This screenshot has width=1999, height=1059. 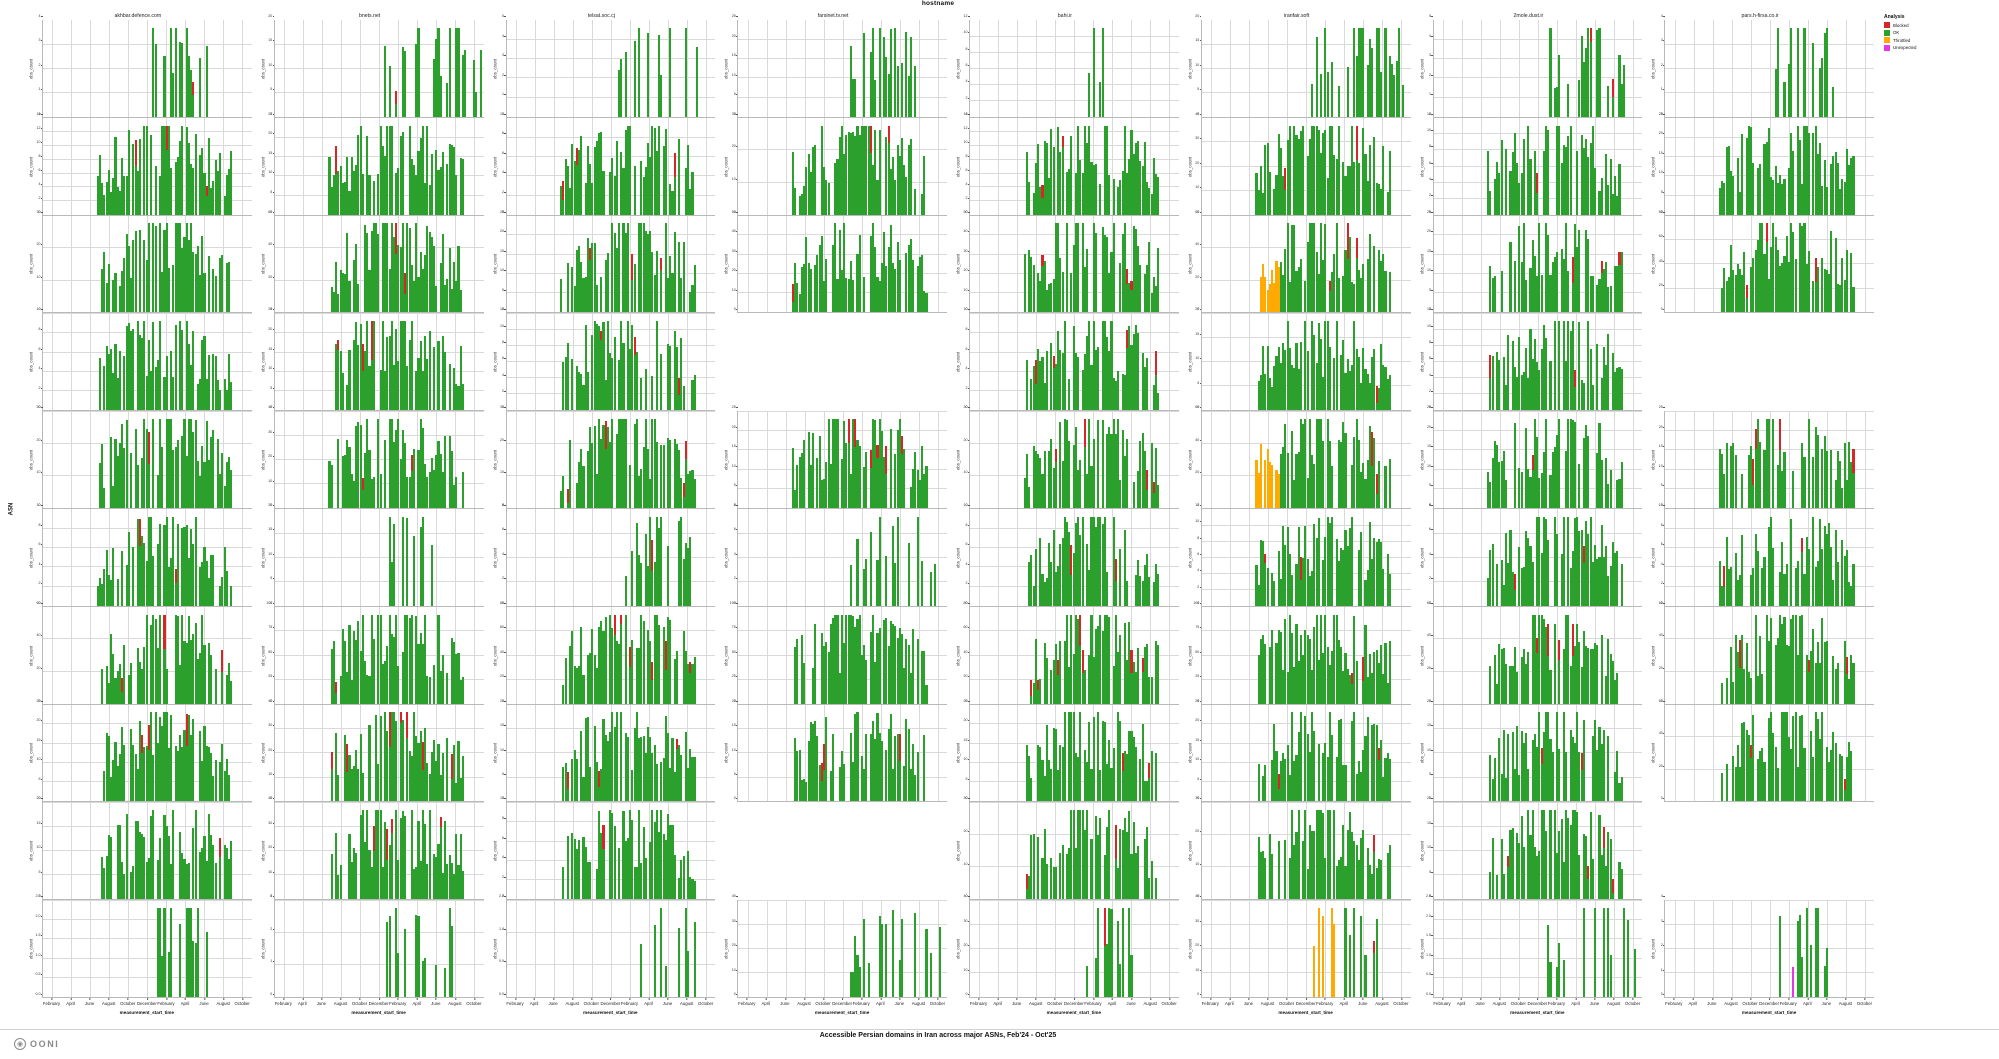 What do you see at coordinates (503, 407) in the screenshot?
I see `y-tick-label: 30` at bounding box center [503, 407].